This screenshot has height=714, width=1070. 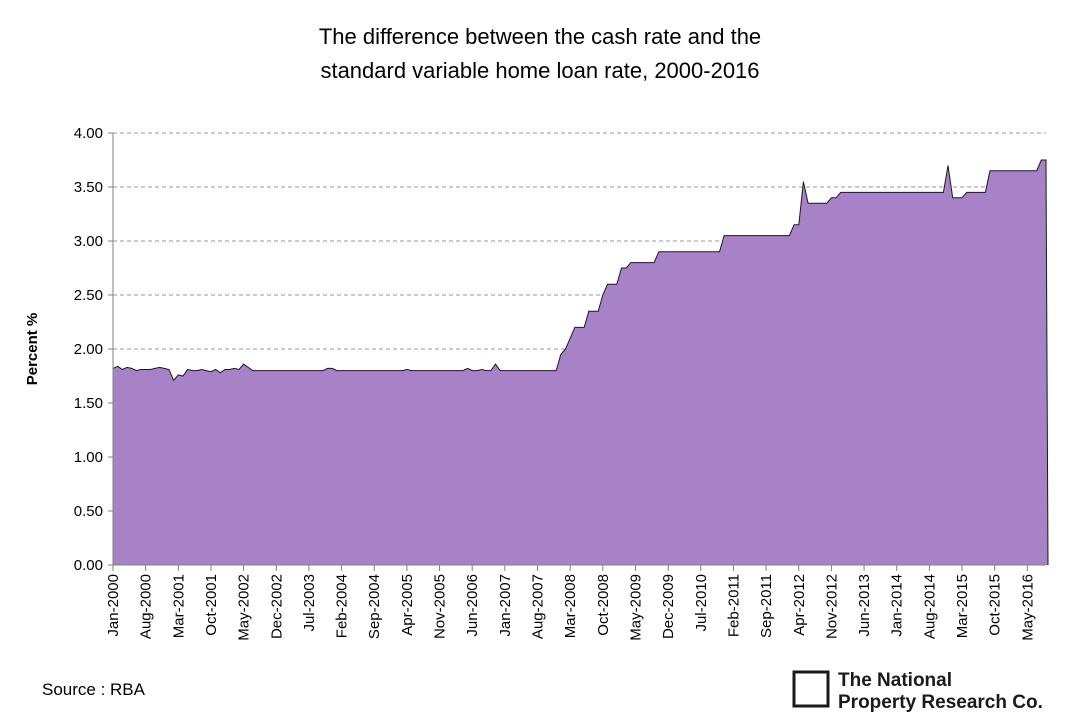 I want to click on x-tick-label: Jun-2006, so click(x=472, y=605).